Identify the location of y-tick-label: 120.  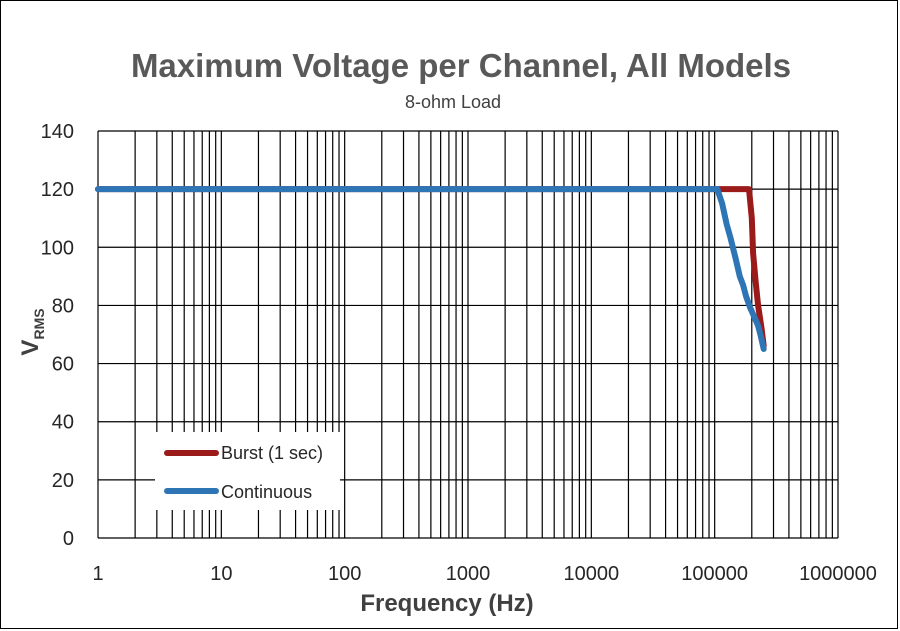
(57, 190).